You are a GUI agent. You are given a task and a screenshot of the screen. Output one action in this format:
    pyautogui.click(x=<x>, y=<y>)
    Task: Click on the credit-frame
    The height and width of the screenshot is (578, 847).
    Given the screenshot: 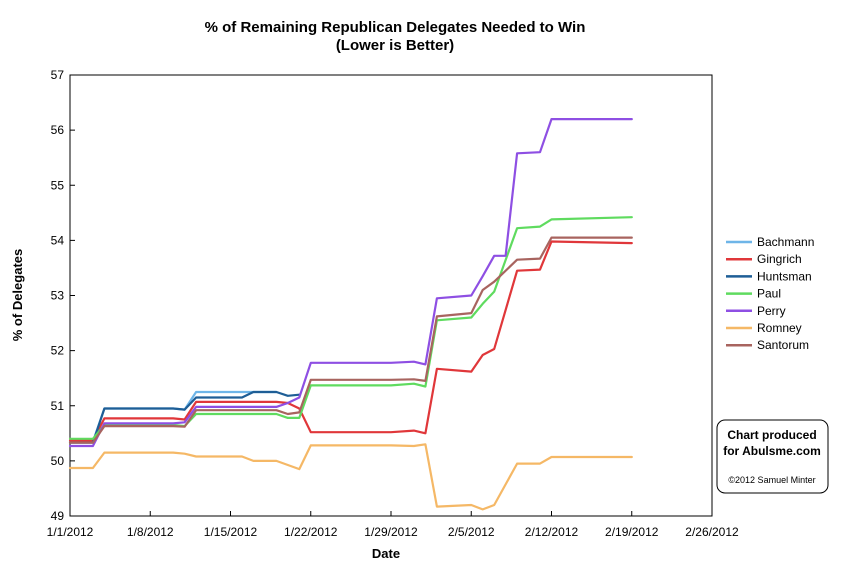 What is the action you would take?
    pyautogui.click(x=772, y=456)
    